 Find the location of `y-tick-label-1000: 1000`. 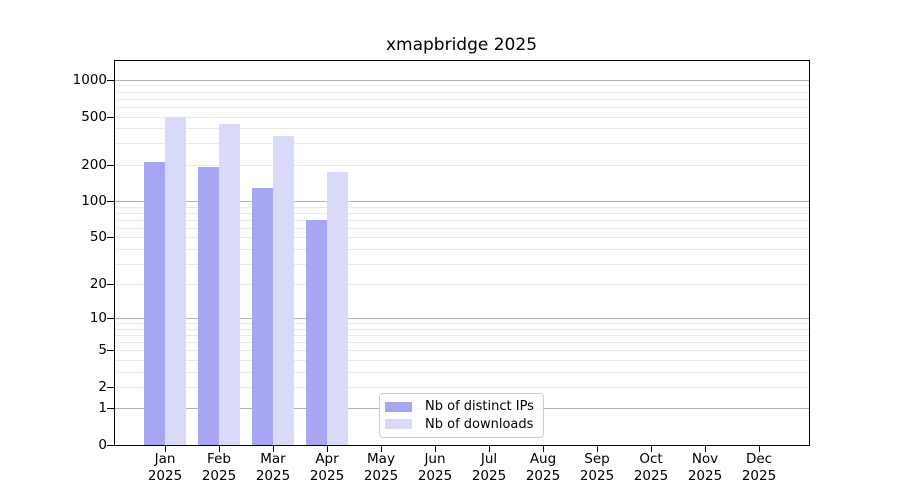

y-tick-label-1000: 1000 is located at coordinates (89, 80).